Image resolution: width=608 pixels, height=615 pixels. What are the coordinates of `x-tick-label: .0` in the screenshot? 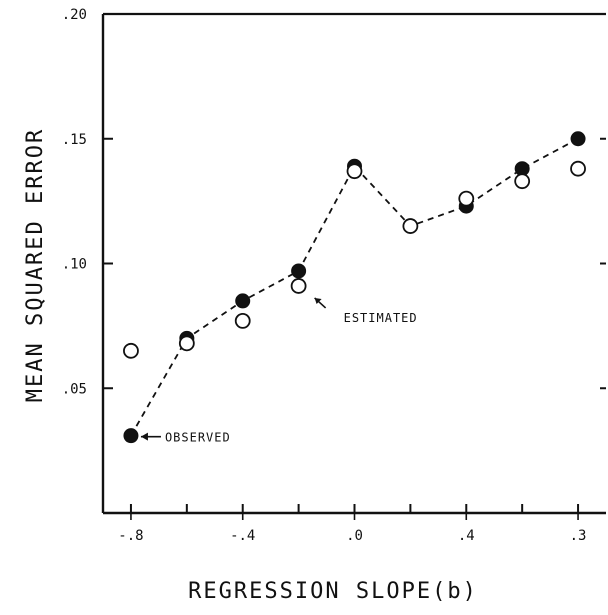 It's located at (354, 536).